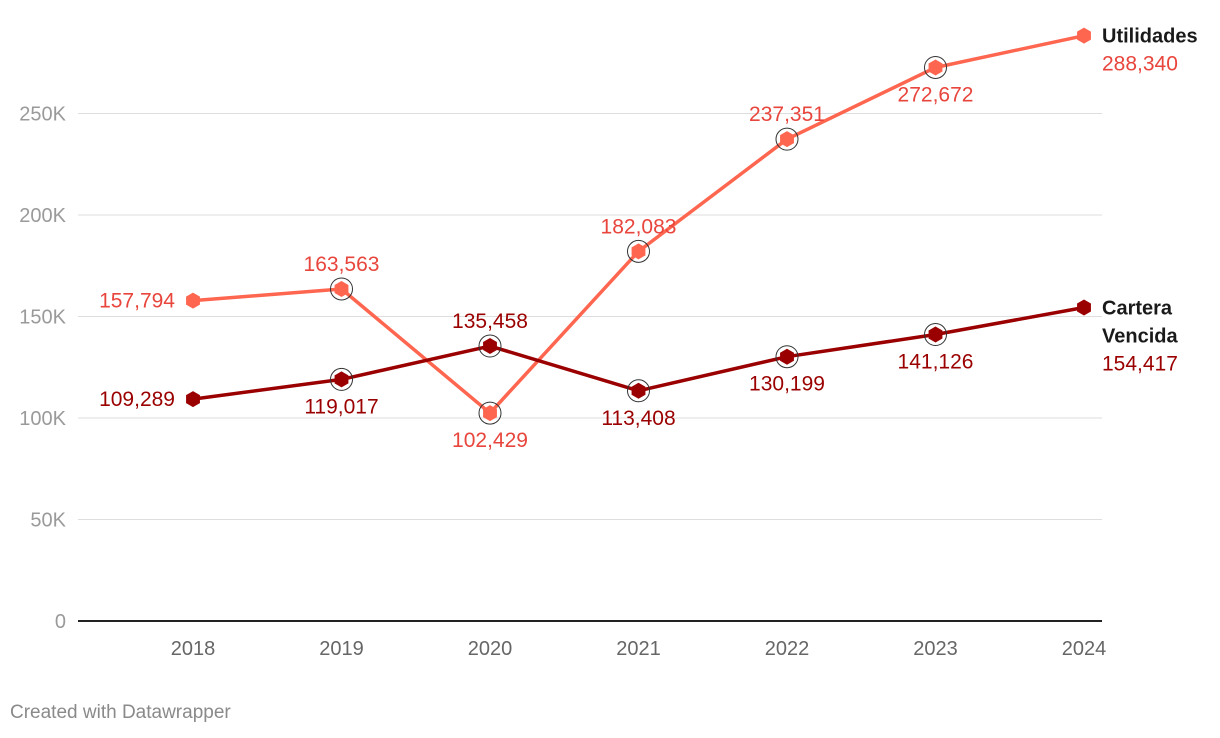 The height and width of the screenshot is (738, 1220). Describe the element at coordinates (42, 216) in the screenshot. I see `y-tick-label: 200K` at that location.